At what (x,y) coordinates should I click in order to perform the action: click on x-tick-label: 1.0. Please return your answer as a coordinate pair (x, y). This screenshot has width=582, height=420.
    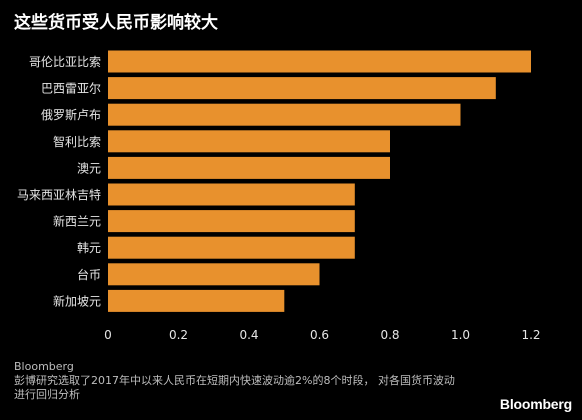
    Looking at the image, I should click on (460, 335).